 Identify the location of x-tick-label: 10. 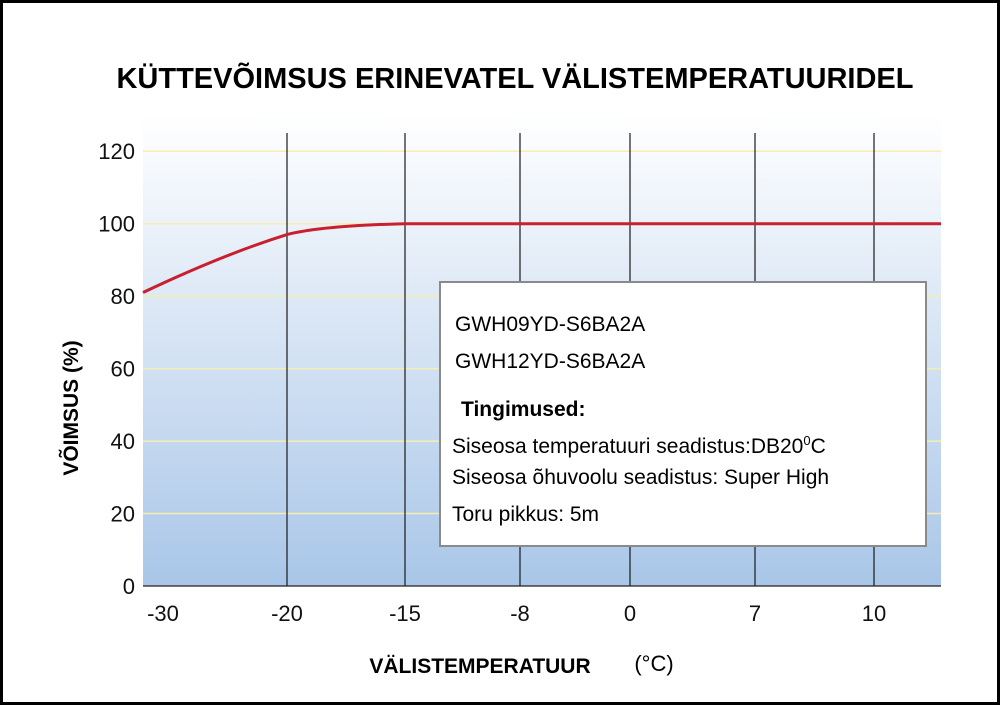
(874, 613).